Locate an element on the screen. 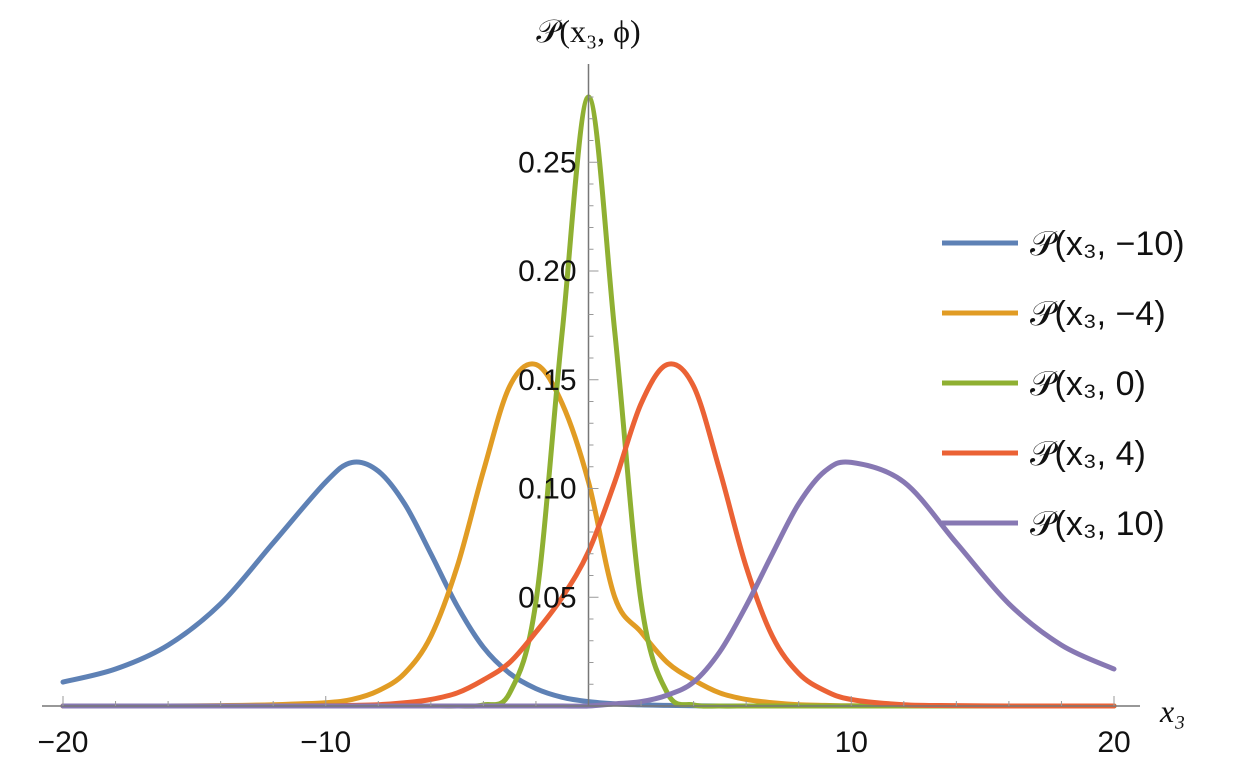  legend-label-4: 𝒫(x₃, 10) is located at coordinates (1097, 524).